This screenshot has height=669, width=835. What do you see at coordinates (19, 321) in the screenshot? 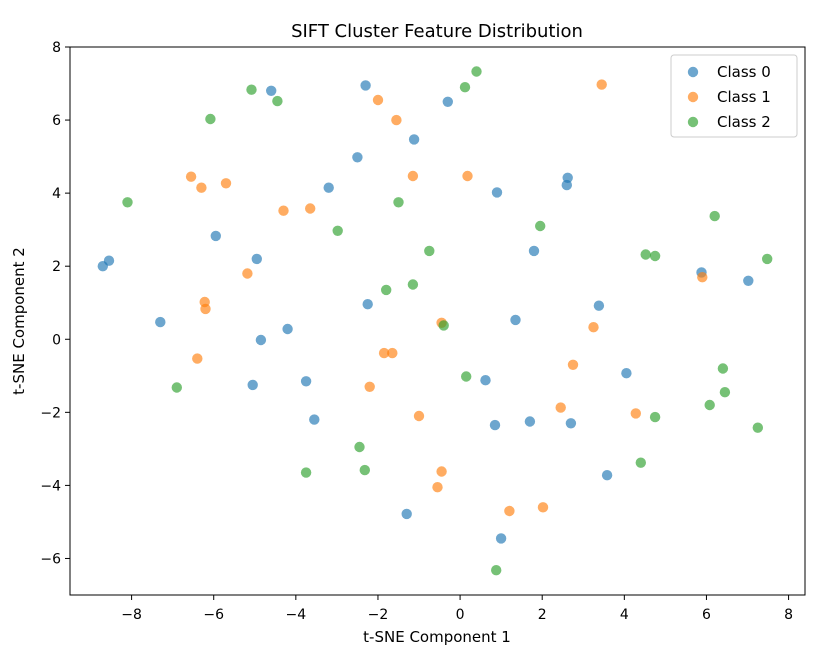
I see `y-axis-label: t-SNE Component 2` at bounding box center [19, 321].